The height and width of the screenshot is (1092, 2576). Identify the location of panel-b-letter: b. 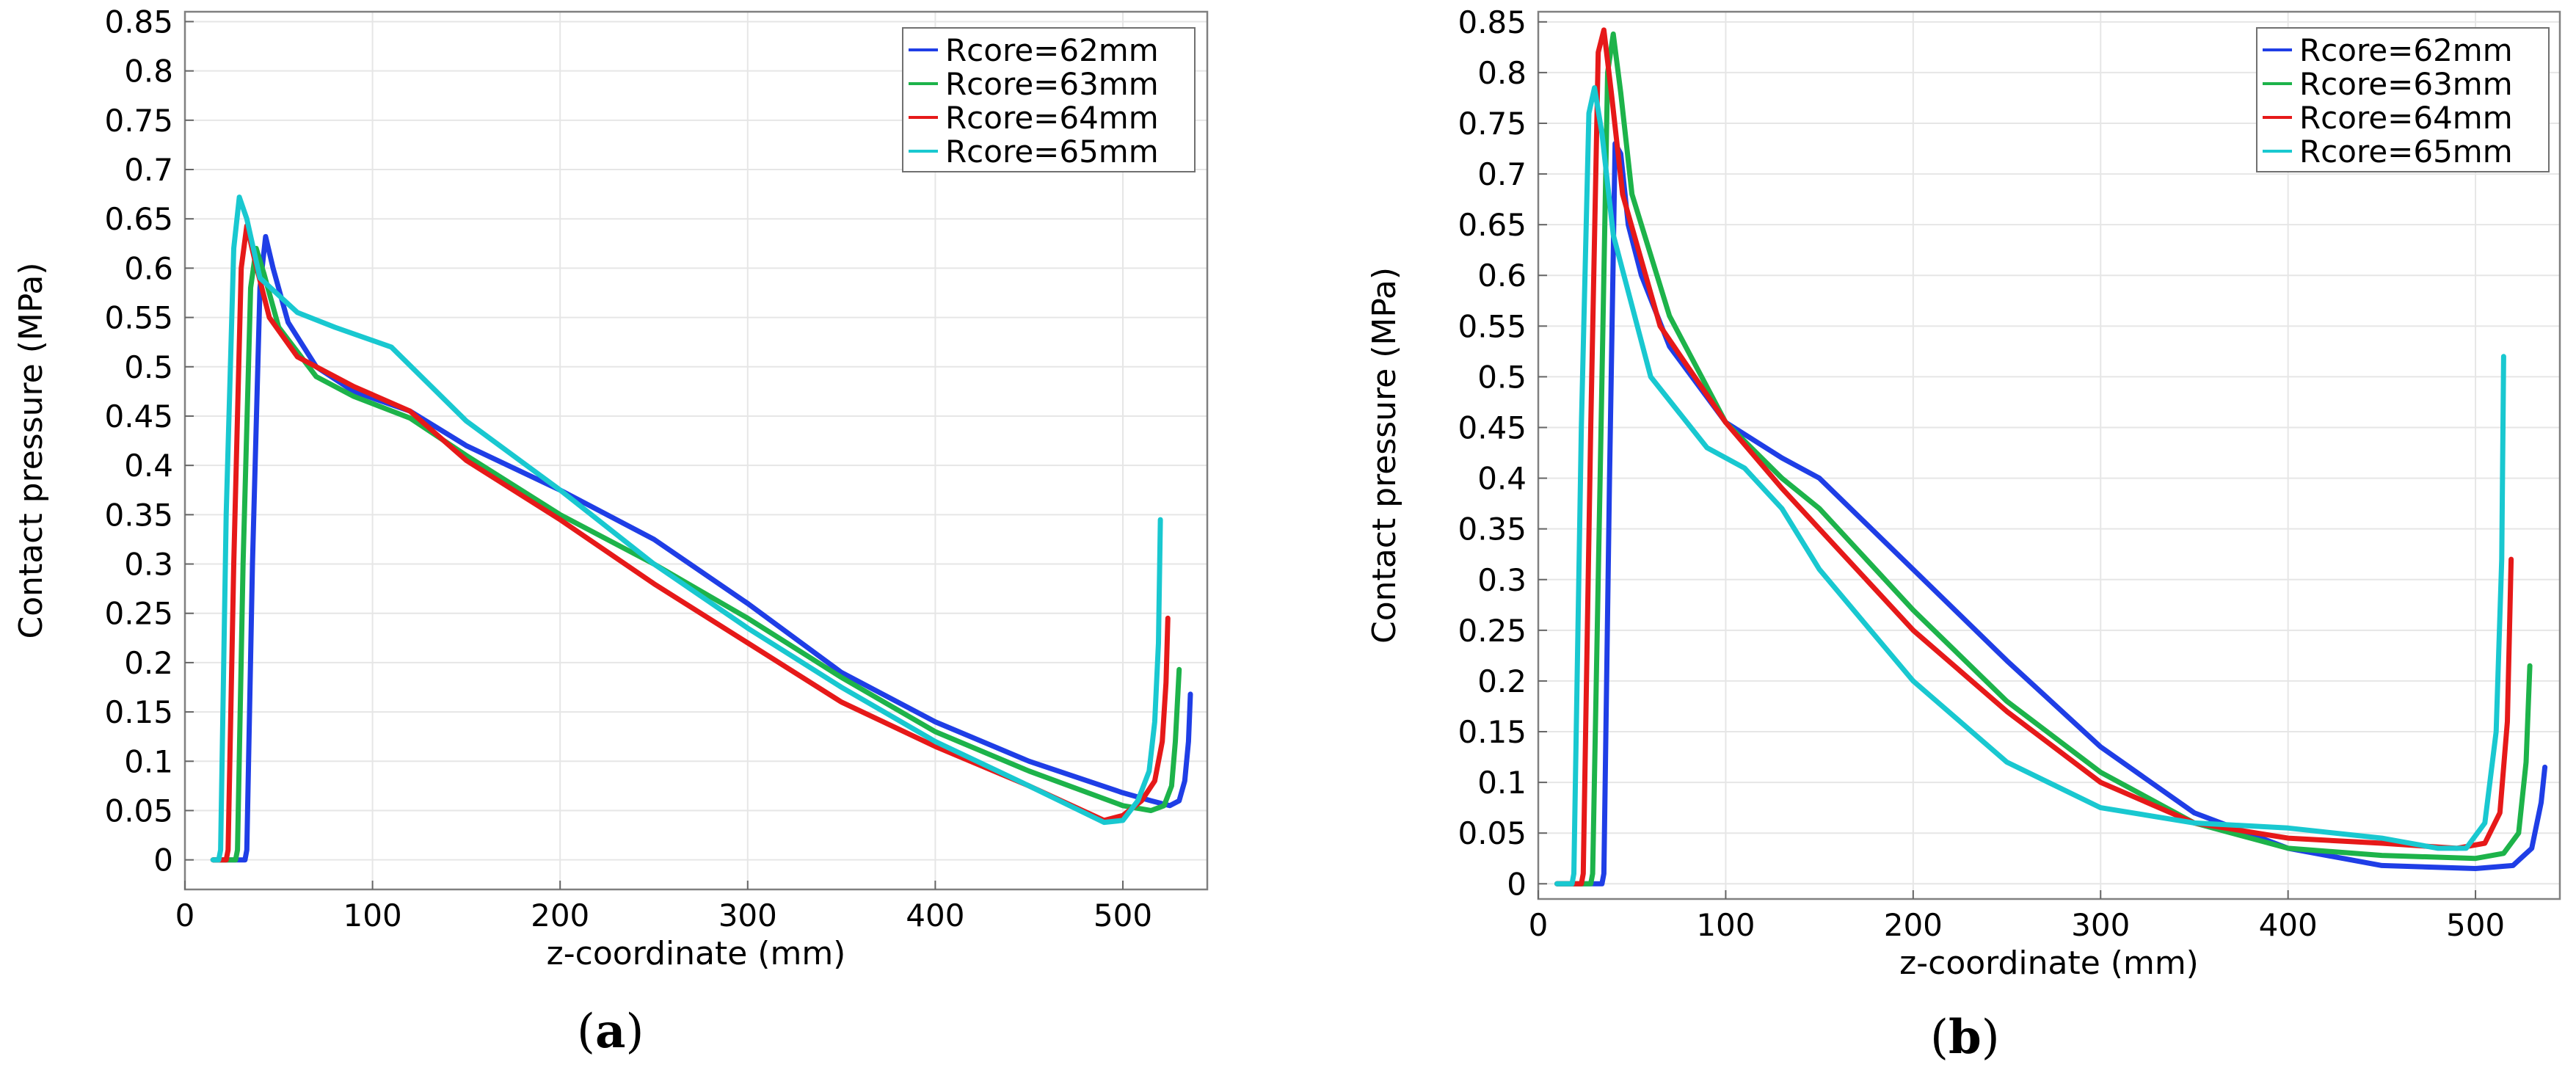
(1965, 1037).